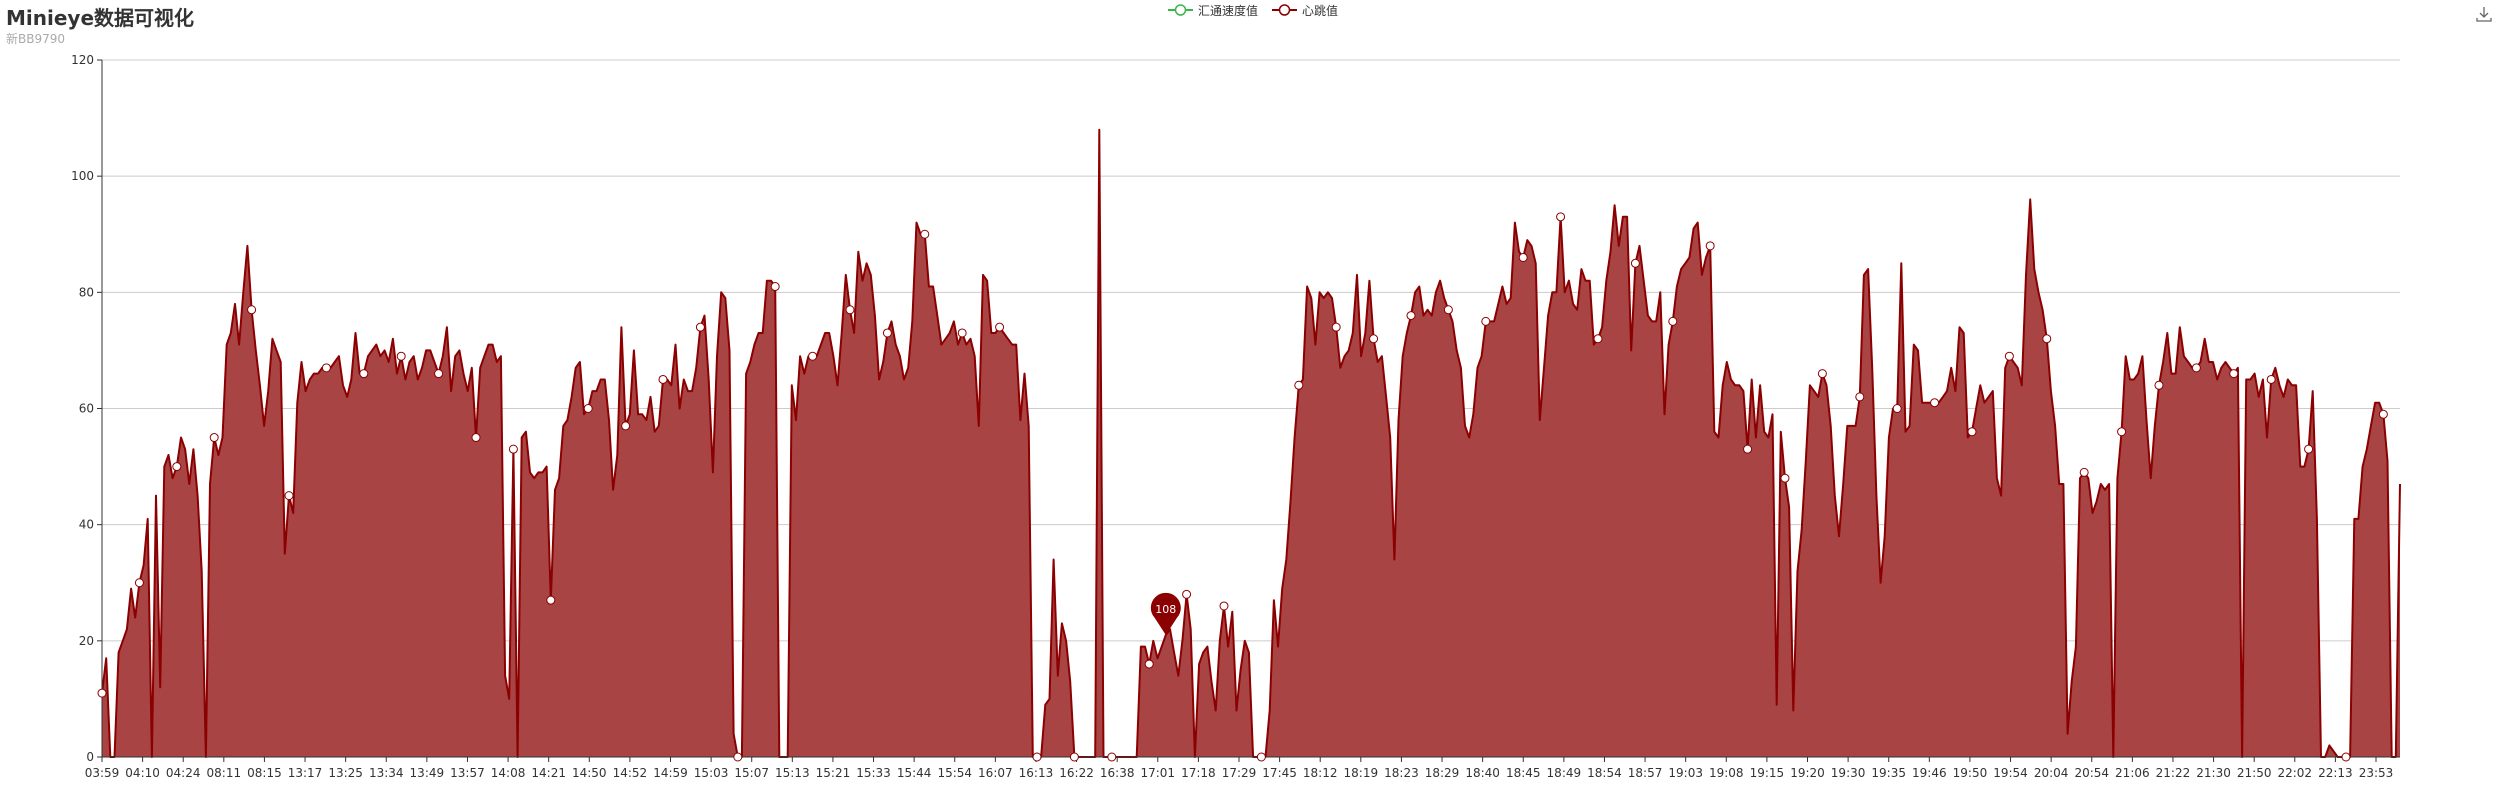 This screenshot has width=2500, height=800. What do you see at coordinates (1726, 773) in the screenshot?
I see `x-tick-label: 19:08` at bounding box center [1726, 773].